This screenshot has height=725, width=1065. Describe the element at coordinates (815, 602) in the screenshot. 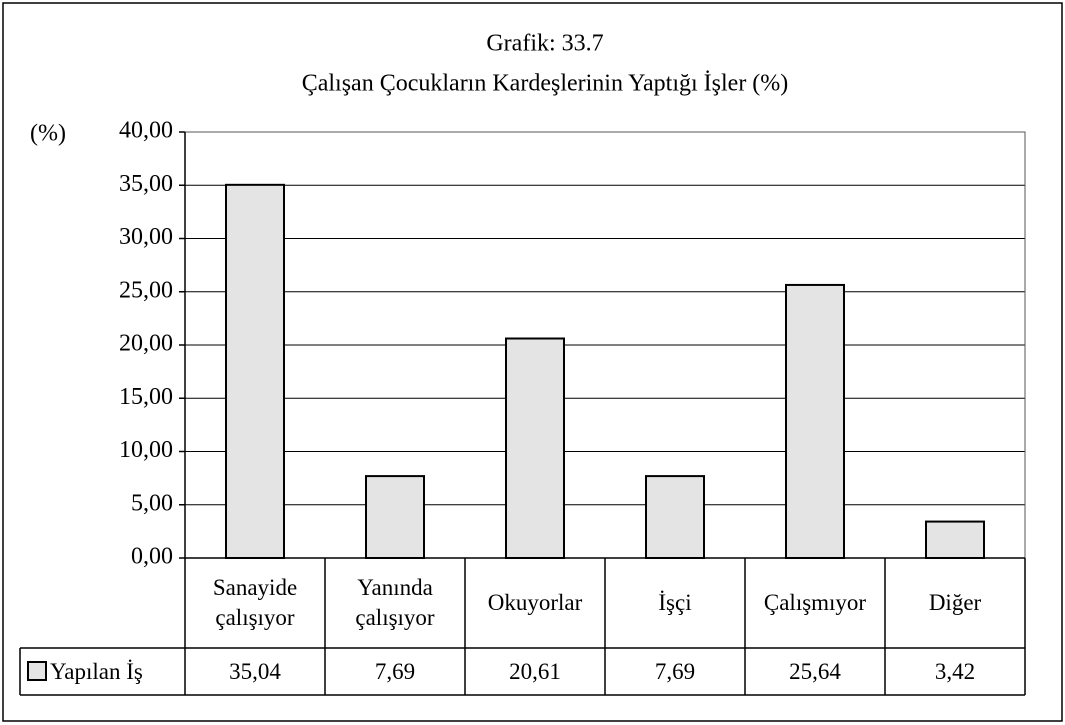

I see `category-label: Çalışmıyor` at that location.